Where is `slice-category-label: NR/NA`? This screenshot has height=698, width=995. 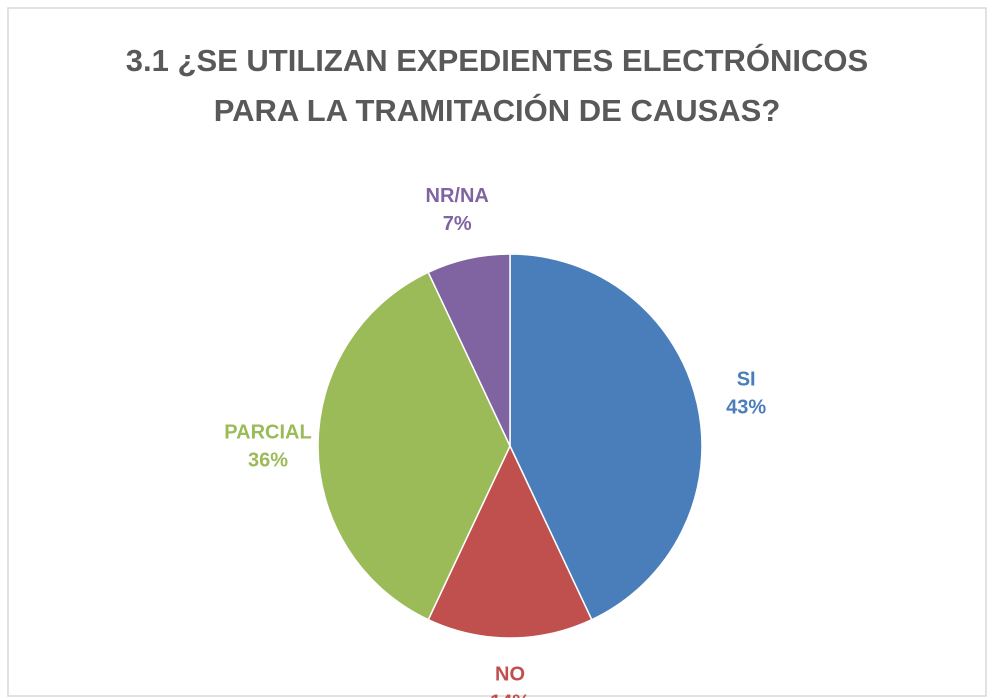 slice-category-label: NR/NA is located at coordinates (457, 196).